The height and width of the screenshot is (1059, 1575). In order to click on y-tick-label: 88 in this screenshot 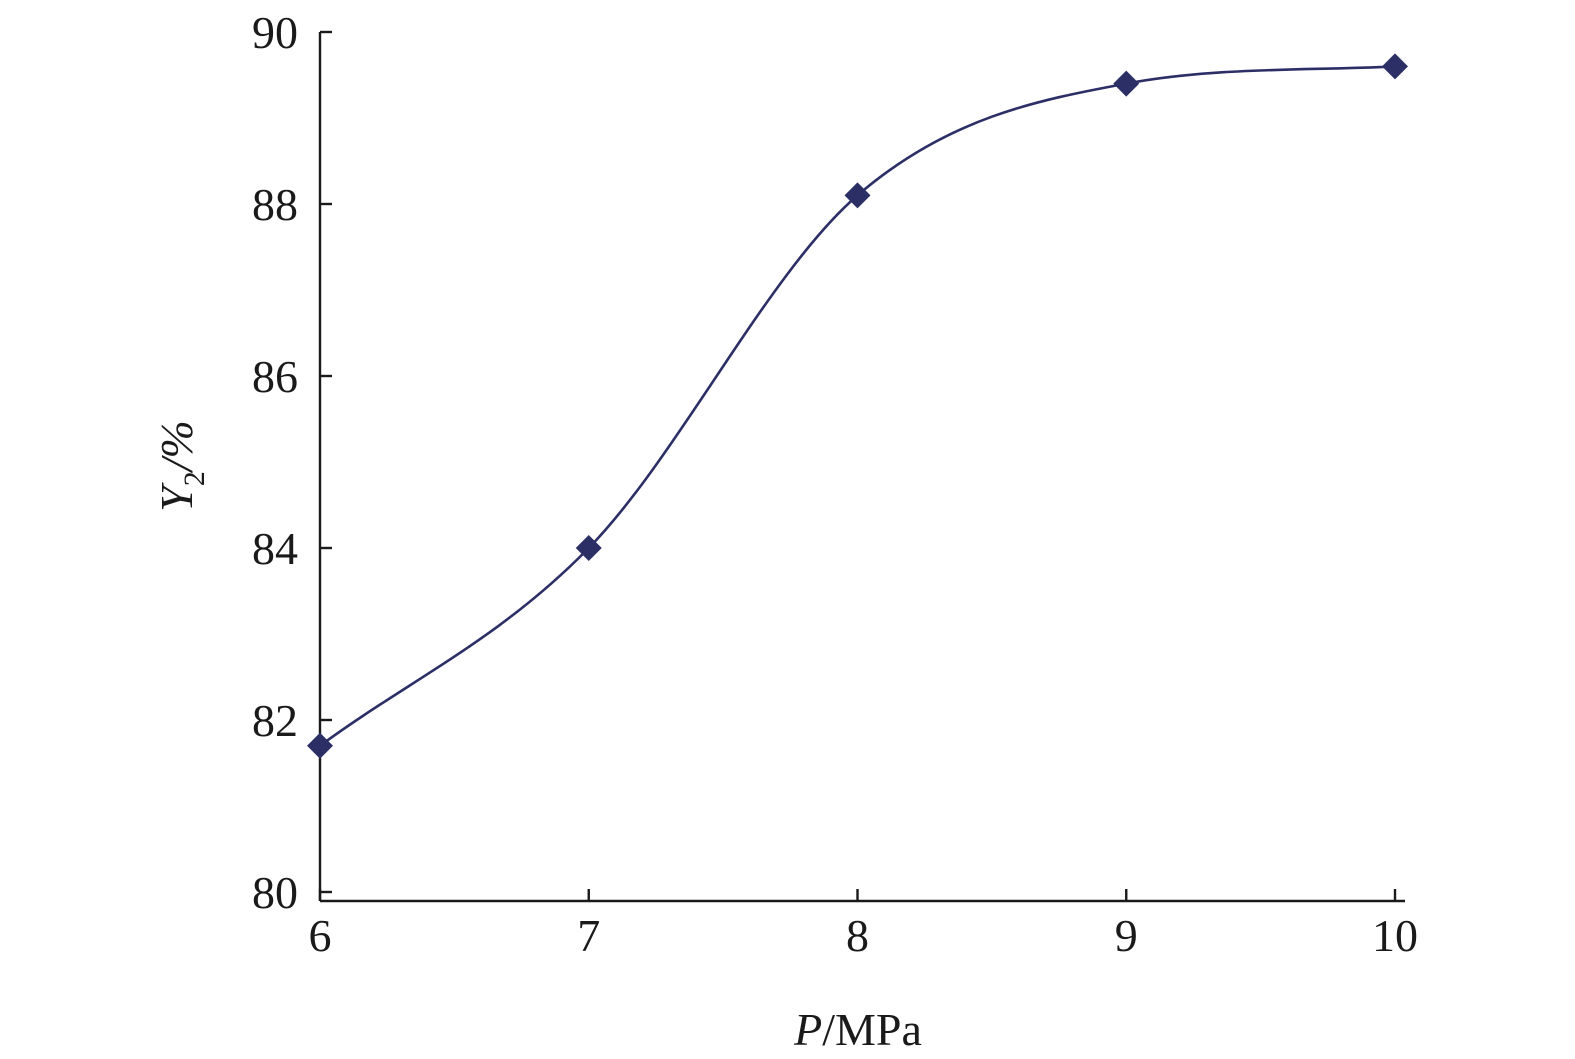, I will do `click(275, 204)`.